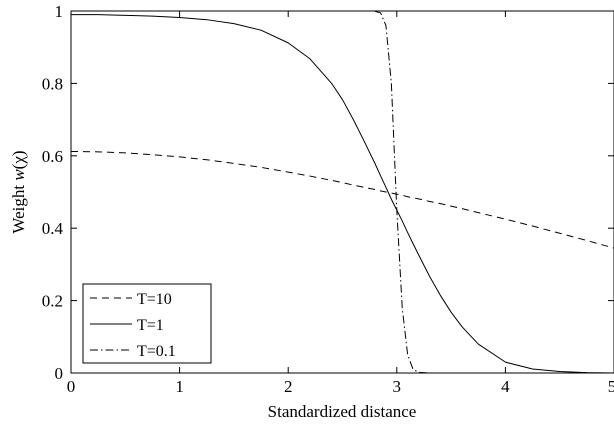 The image size is (614, 431). Describe the element at coordinates (18, 175) in the screenshot. I see `y-axis-title-func: w` at that location.